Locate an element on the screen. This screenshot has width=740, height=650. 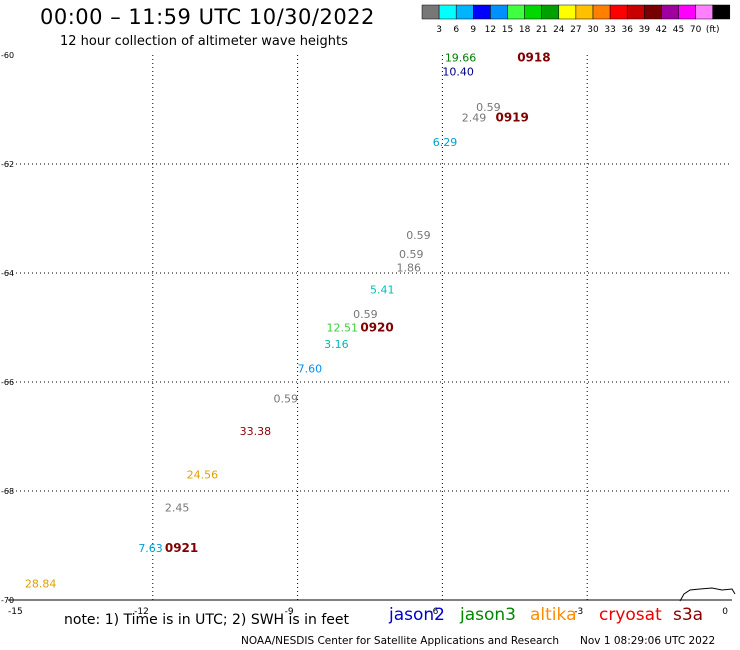
satellite-cryosat: cryosat is located at coordinates (630, 615).